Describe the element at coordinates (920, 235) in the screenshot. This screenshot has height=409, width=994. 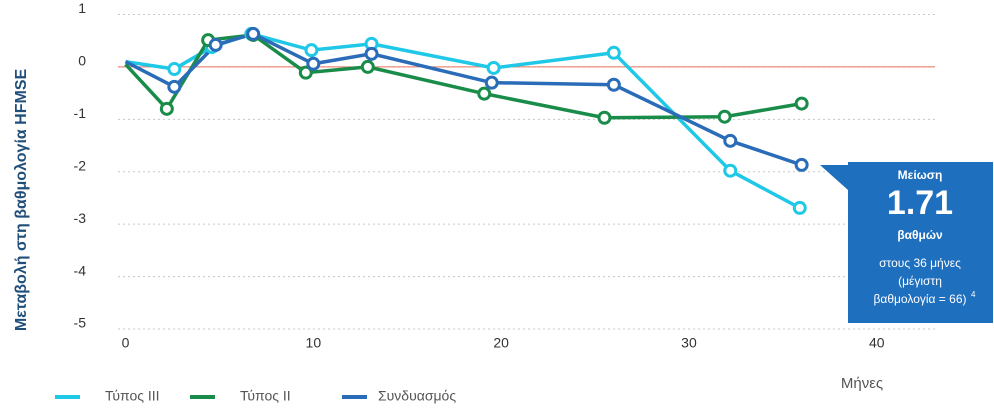
I see `callout-text: βαθμών` at that location.